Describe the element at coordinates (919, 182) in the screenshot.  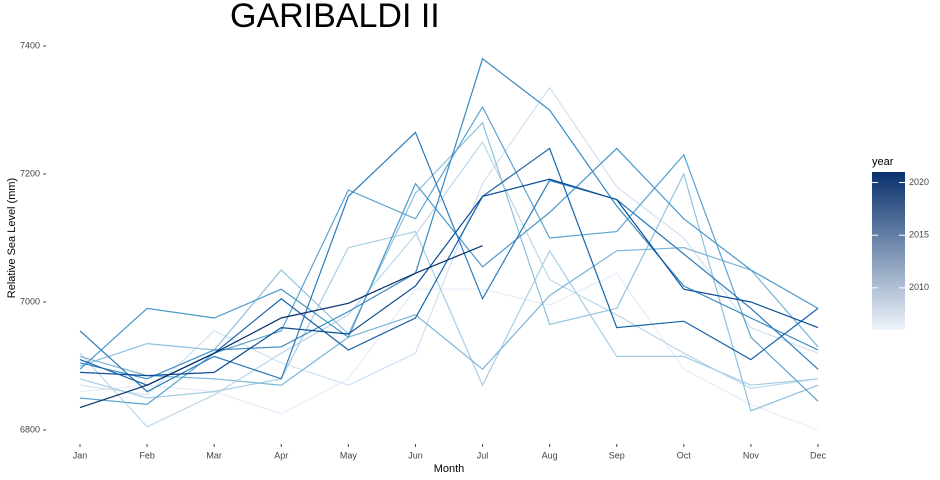
I see `colorbar-label: 2020` at that location.